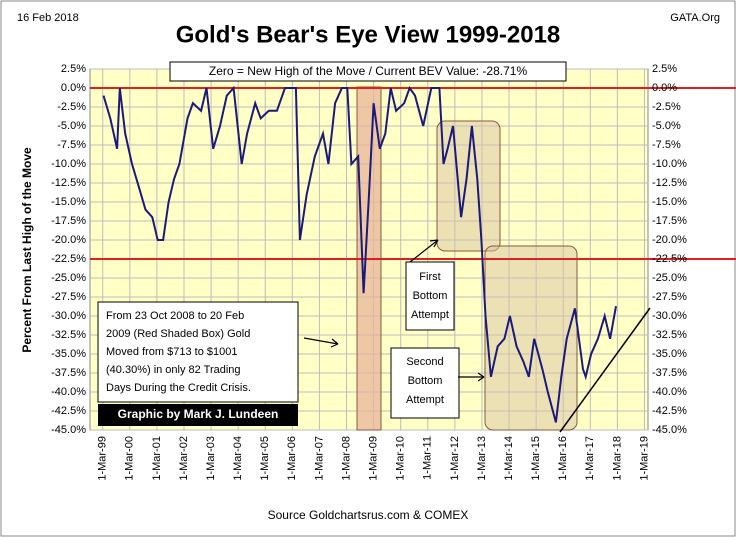  I want to click on credit: Graphic by Mark J. Lundeen, so click(198, 414).